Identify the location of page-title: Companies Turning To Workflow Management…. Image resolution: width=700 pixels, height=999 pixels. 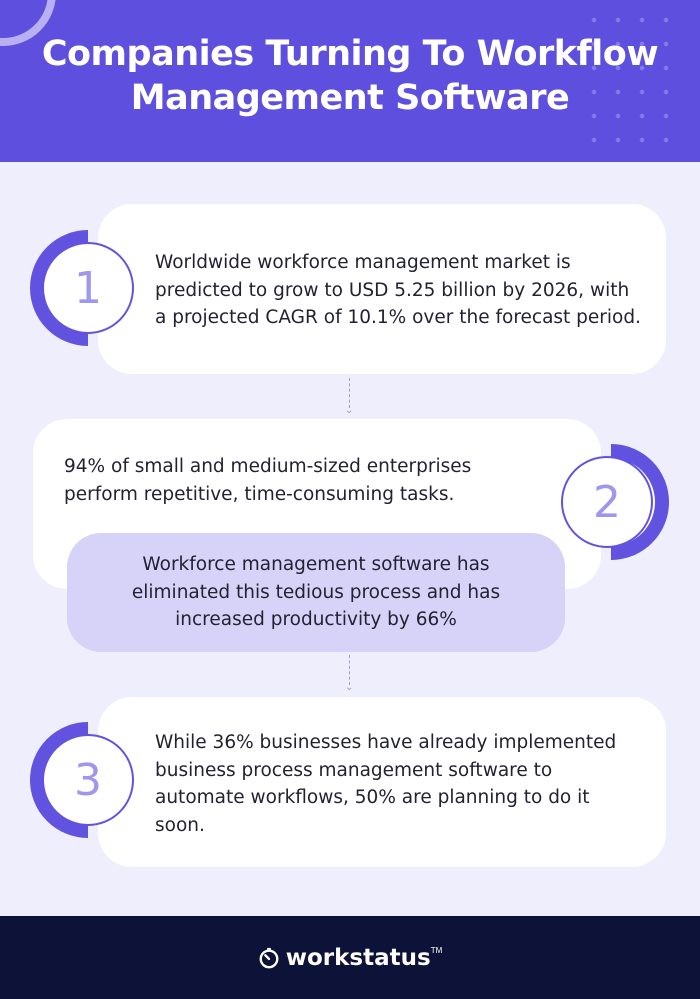
(350, 76).